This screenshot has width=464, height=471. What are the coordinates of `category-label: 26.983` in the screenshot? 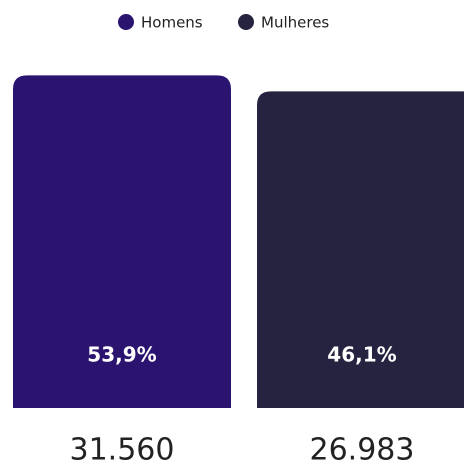 It's located at (362, 450).